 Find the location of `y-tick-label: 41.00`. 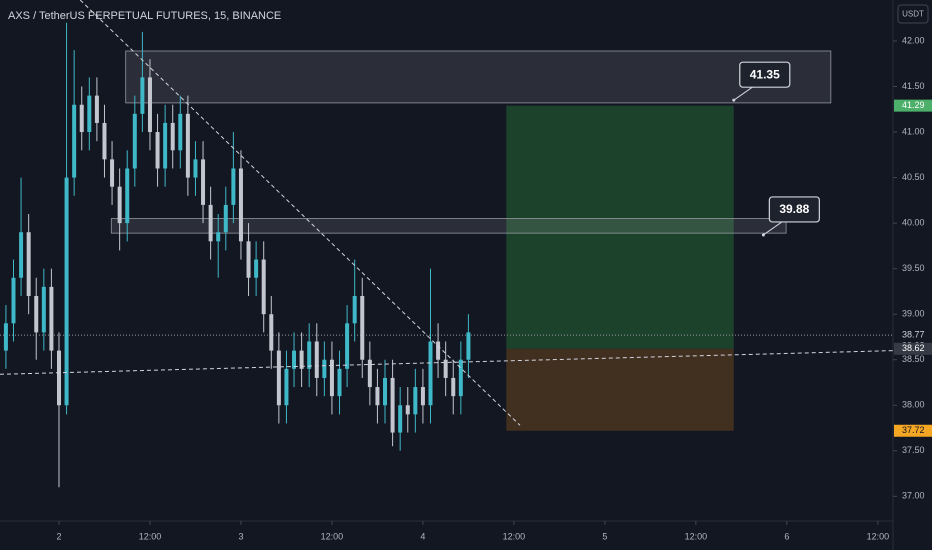

y-tick-label: 41.00 is located at coordinates (913, 131).